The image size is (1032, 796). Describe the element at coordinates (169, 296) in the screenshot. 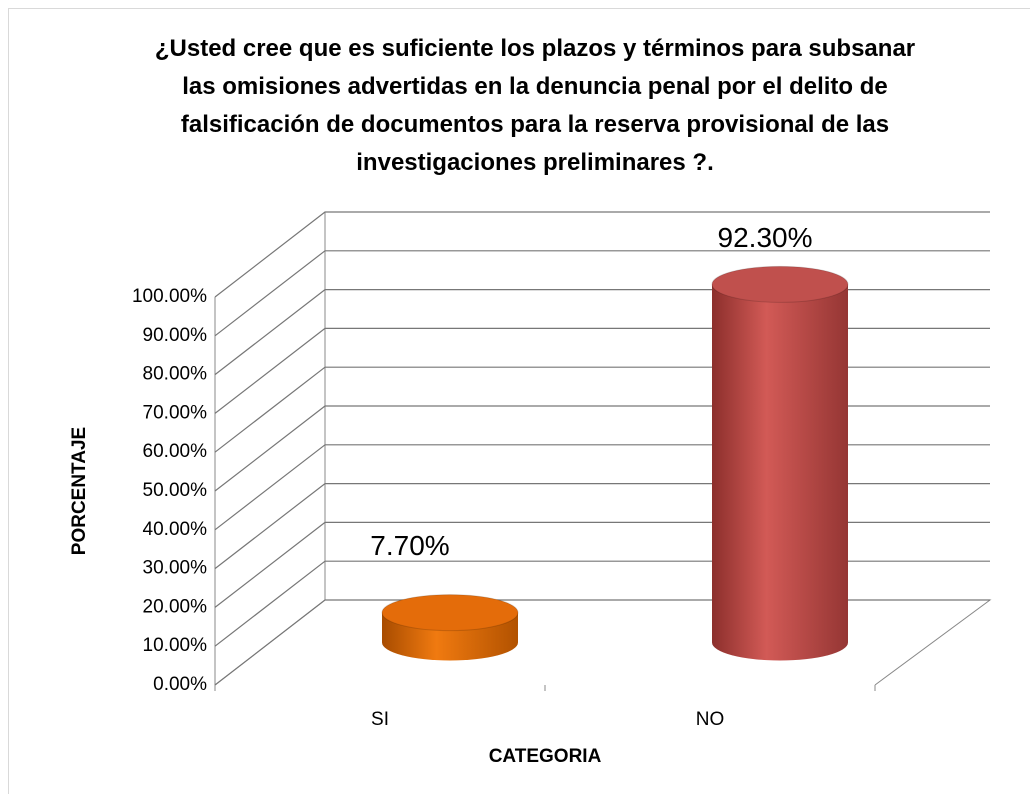

I see `y-tick-label: 100.00%` at that location.